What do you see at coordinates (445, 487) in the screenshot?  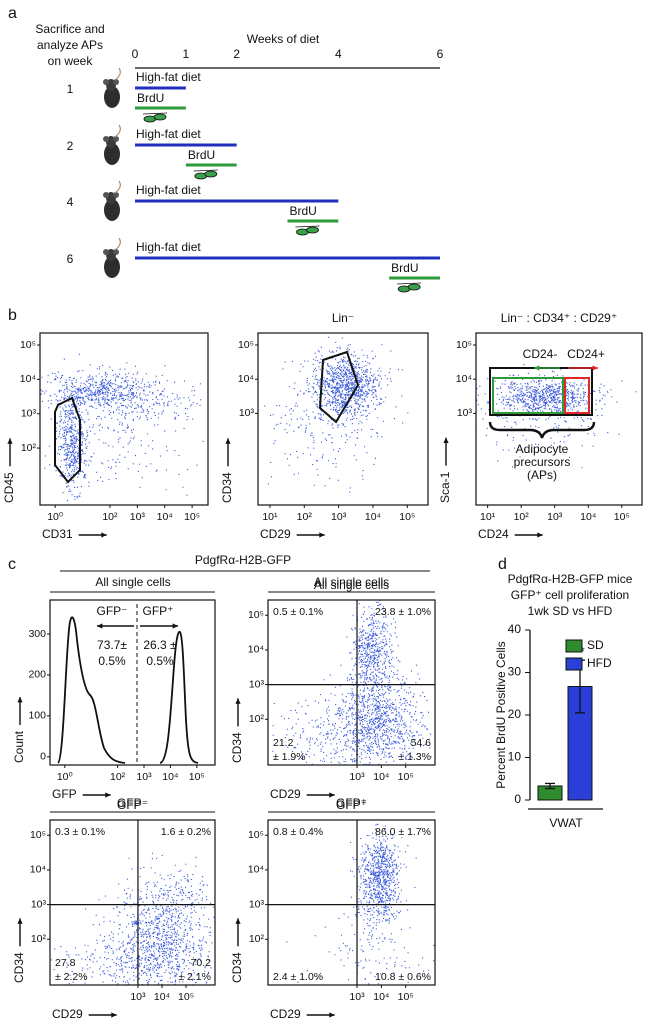 I see `y-axis-label: Sca-1` at bounding box center [445, 487].